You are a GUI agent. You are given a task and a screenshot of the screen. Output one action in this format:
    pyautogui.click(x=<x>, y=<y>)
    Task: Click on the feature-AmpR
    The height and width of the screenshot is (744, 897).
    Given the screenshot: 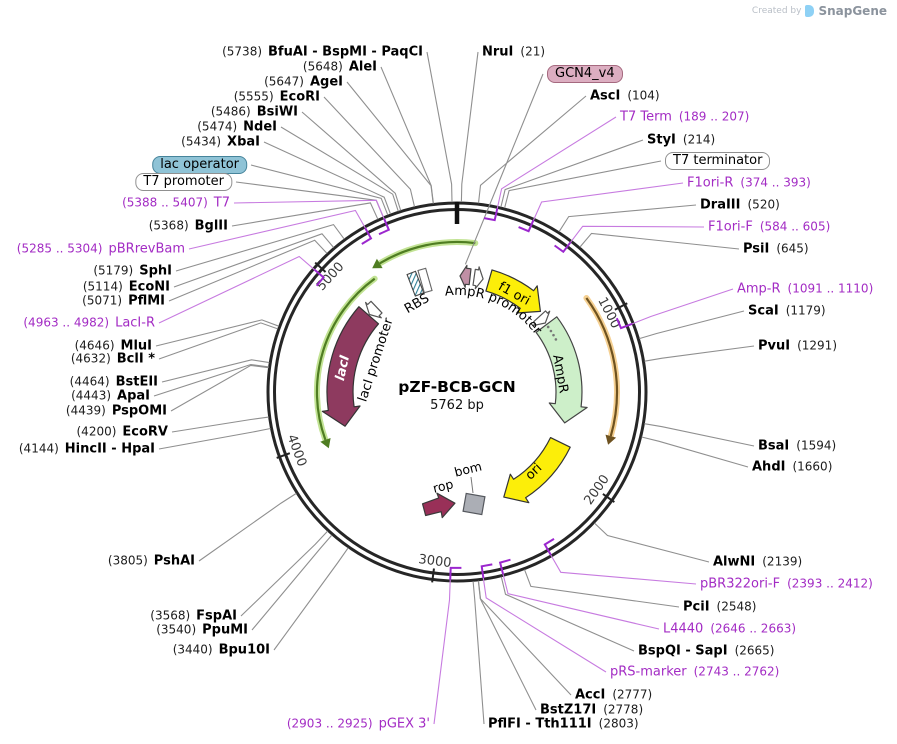 What is the action you would take?
    pyautogui.click(x=561, y=370)
    